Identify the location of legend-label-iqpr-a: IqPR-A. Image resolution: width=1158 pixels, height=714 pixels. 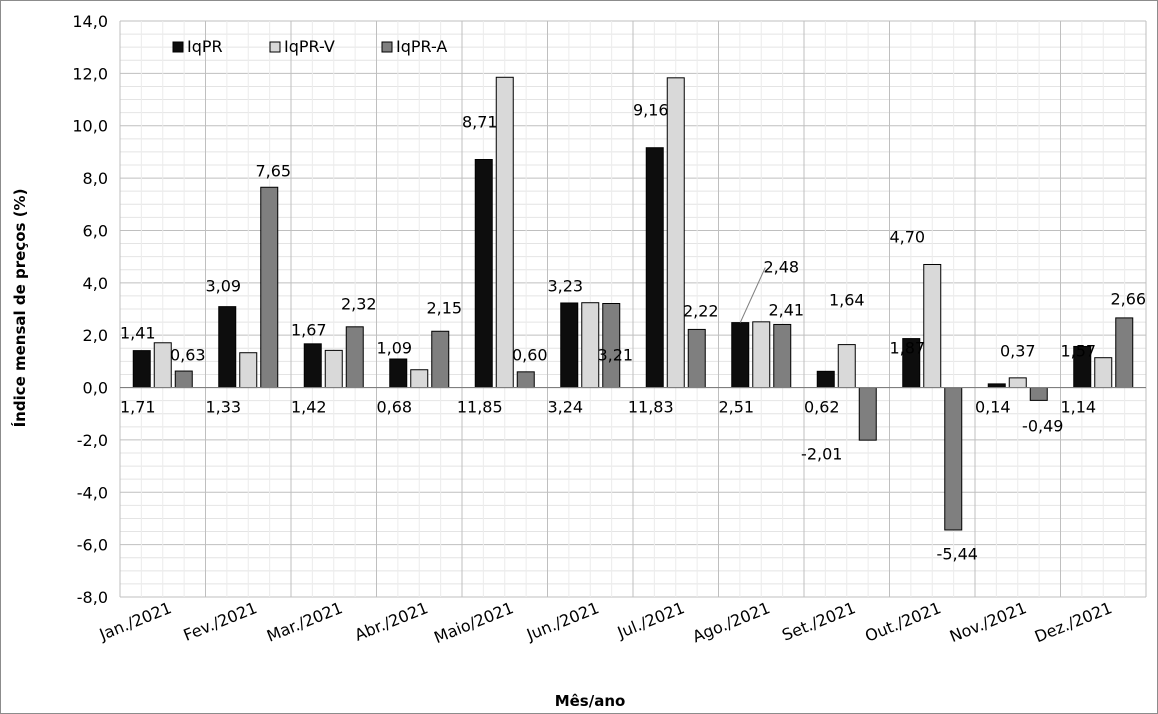
(421, 46).